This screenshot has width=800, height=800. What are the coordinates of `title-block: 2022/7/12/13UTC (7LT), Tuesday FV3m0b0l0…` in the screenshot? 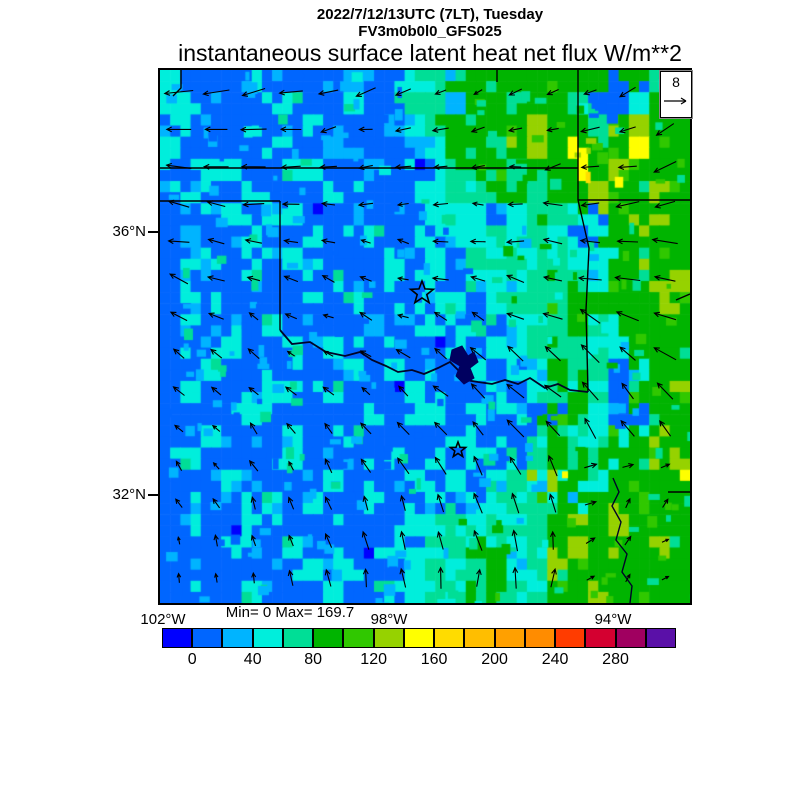 It's located at (415, 36).